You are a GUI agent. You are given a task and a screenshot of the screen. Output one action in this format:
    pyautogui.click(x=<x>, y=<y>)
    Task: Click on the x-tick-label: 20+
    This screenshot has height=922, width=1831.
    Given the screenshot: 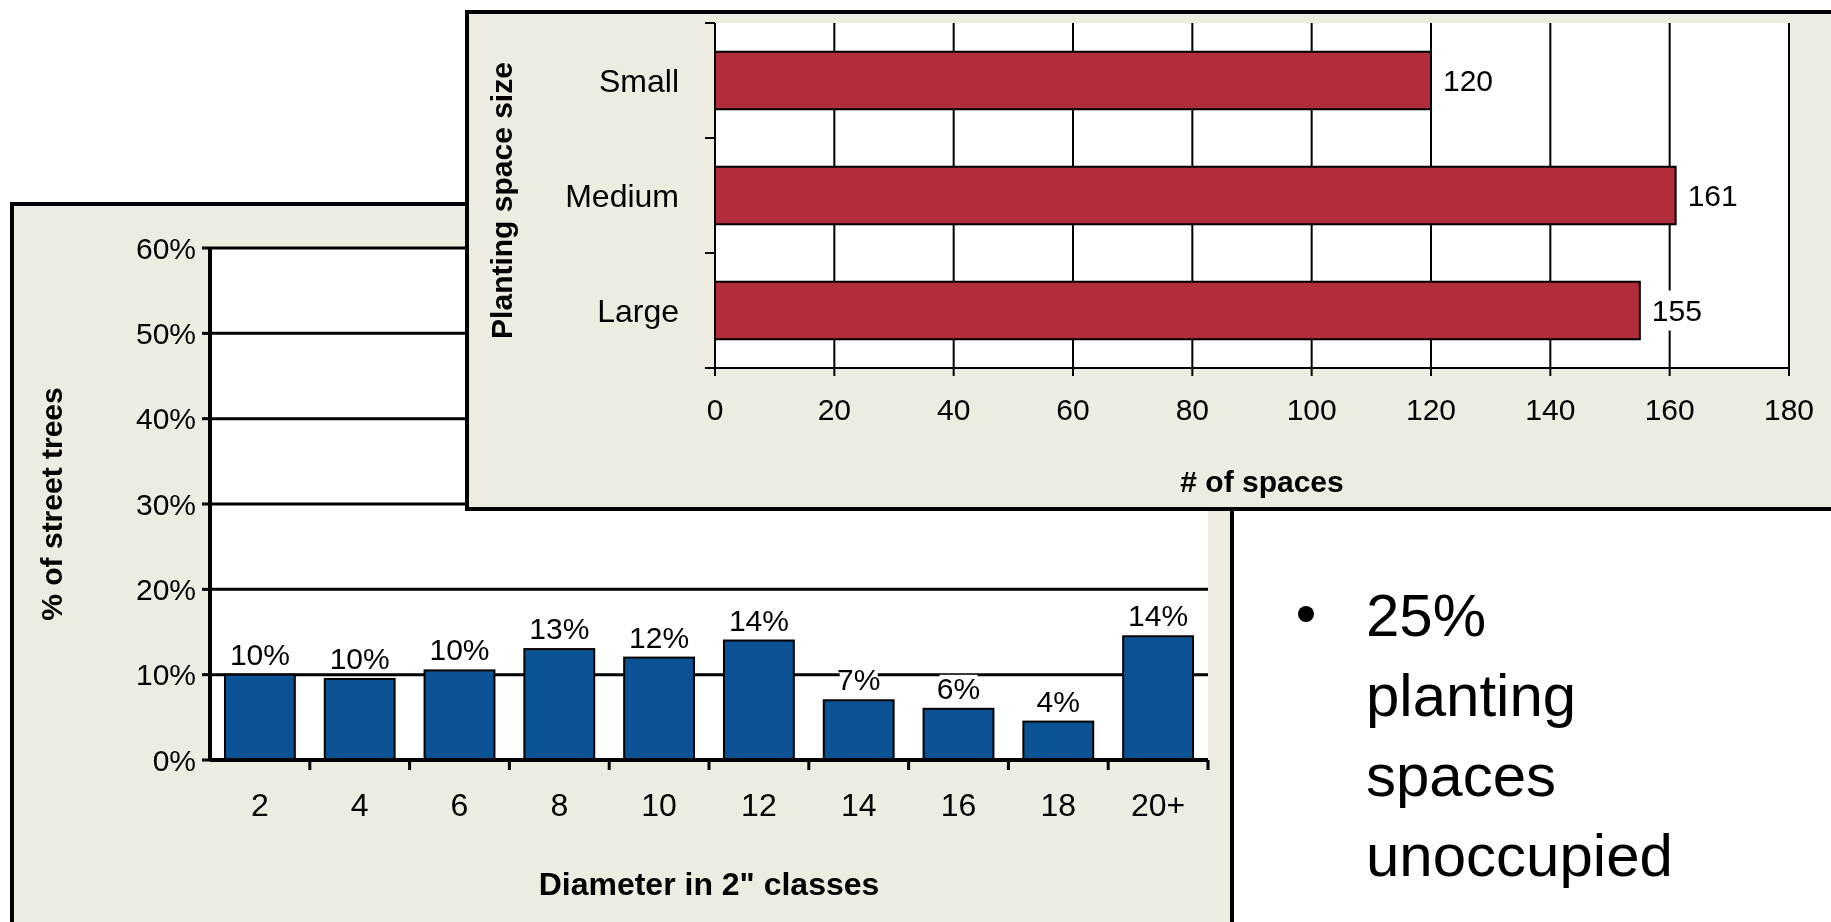 What is the action you would take?
    pyautogui.click(x=1158, y=805)
    